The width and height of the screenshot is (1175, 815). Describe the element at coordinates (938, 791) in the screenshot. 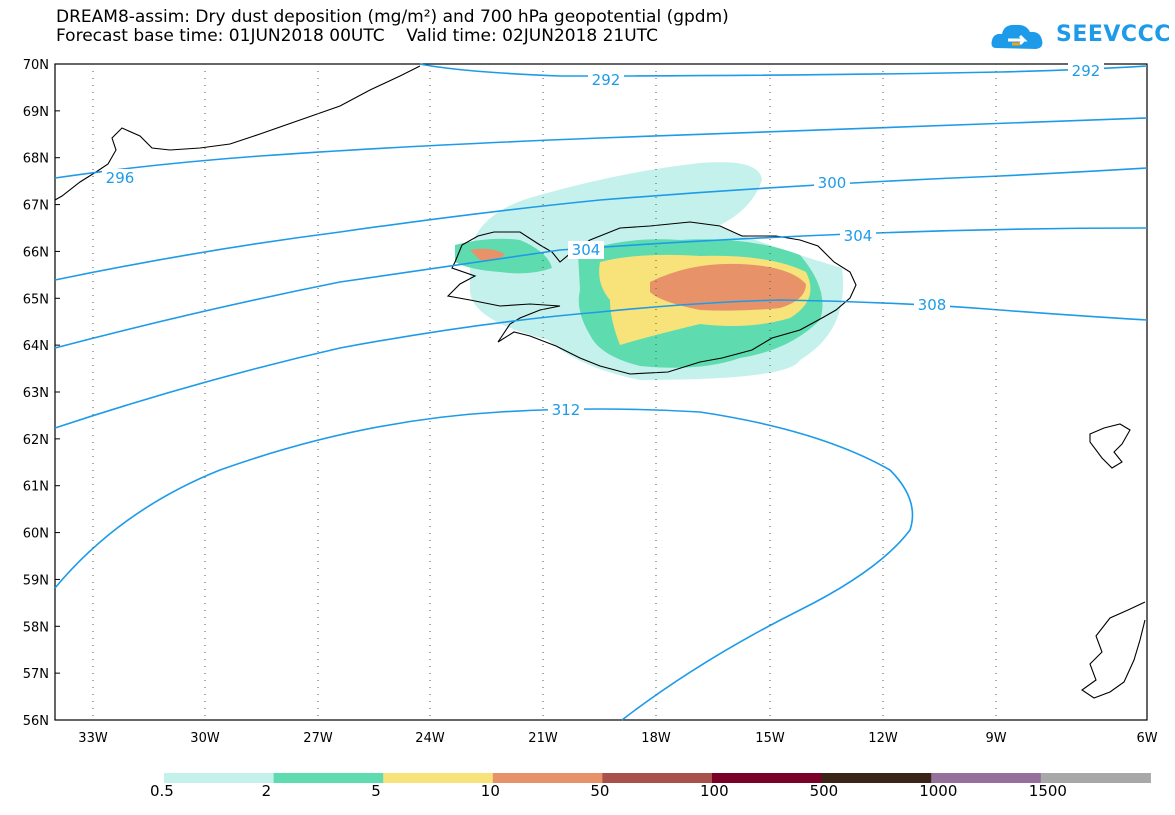

I see `colorbar-label: 1000` at that location.